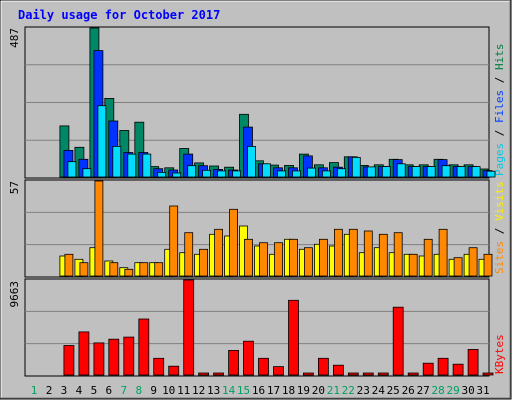  I want to click on legend-label: KBytes, so click(499, 354).